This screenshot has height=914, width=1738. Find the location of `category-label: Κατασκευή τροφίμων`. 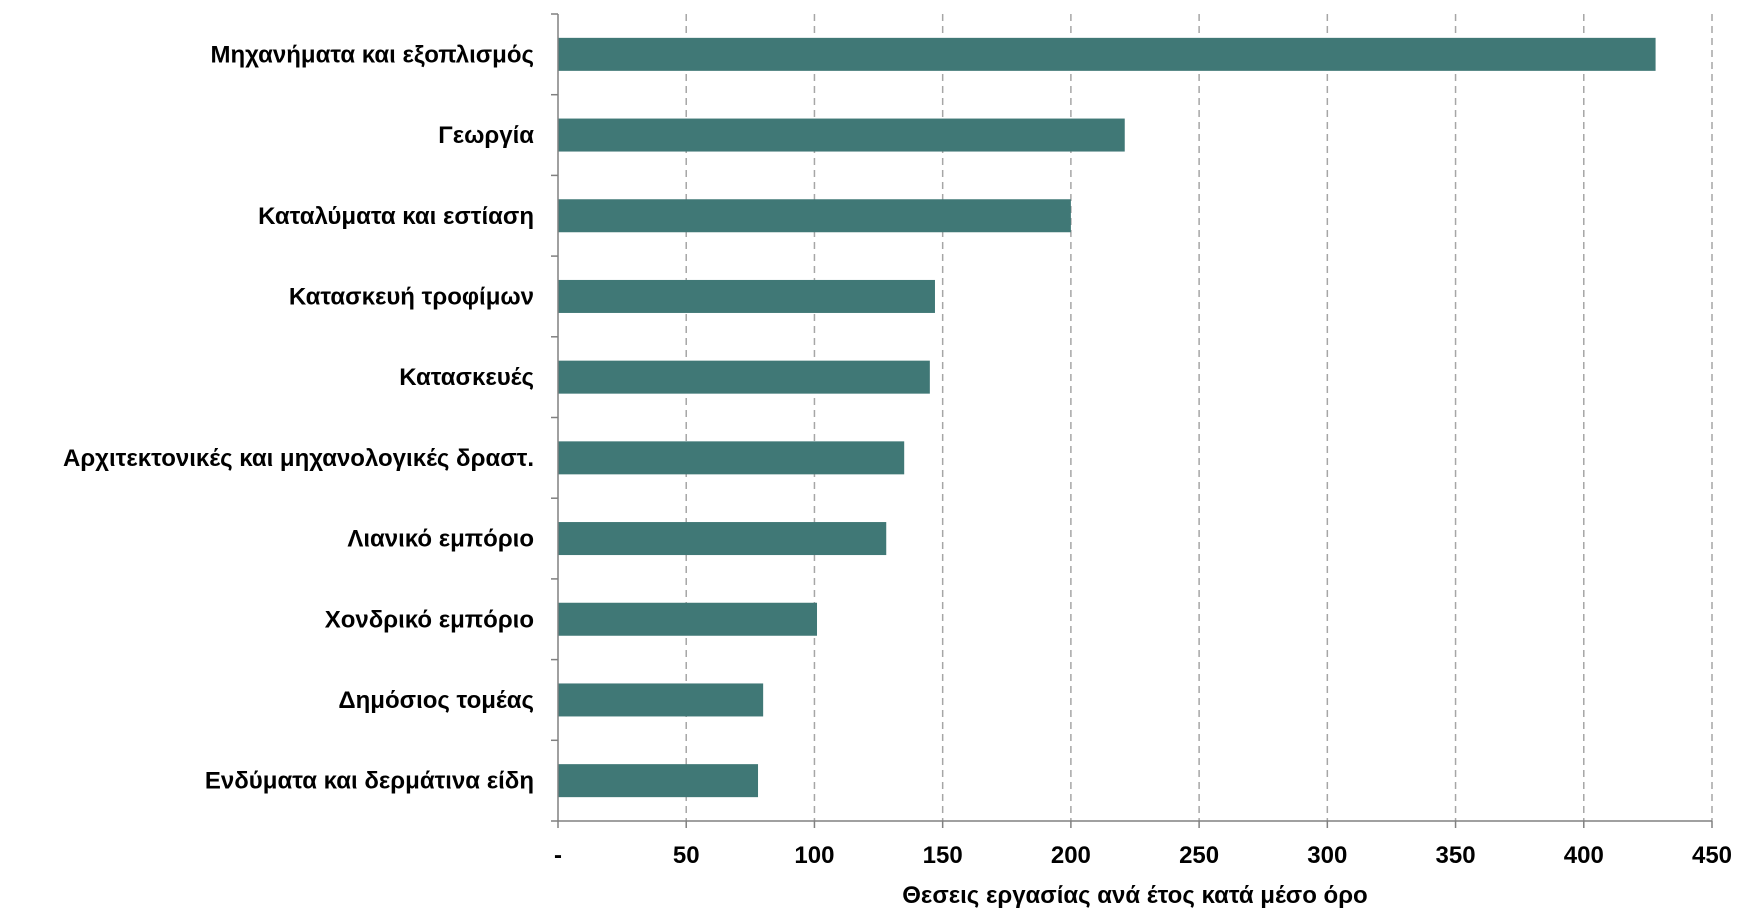

category-label: Κατασκευή τροφίμων is located at coordinates (411, 296).